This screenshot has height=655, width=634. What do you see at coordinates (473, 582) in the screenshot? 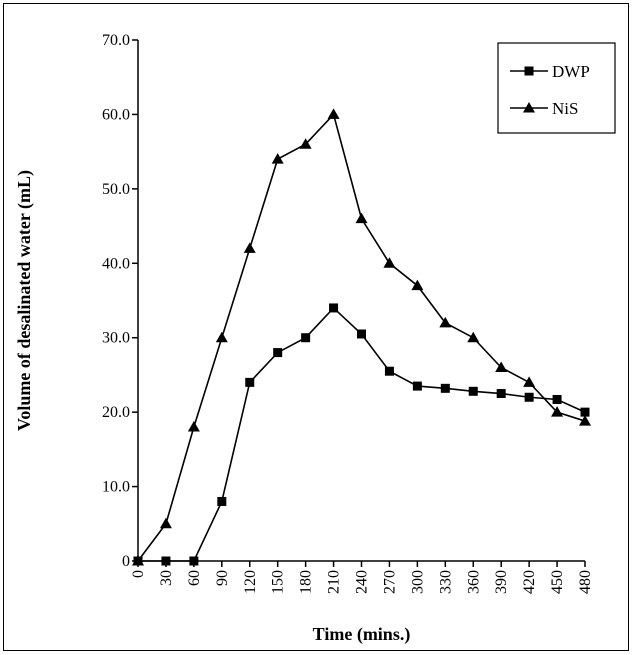
I see `x-tick-label: 360` at bounding box center [473, 582].